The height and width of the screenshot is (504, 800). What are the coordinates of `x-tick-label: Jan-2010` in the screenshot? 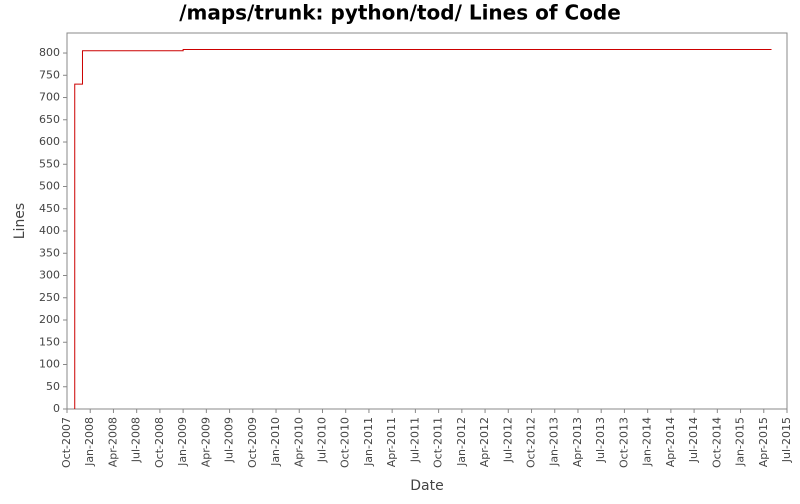 It's located at (275, 442).